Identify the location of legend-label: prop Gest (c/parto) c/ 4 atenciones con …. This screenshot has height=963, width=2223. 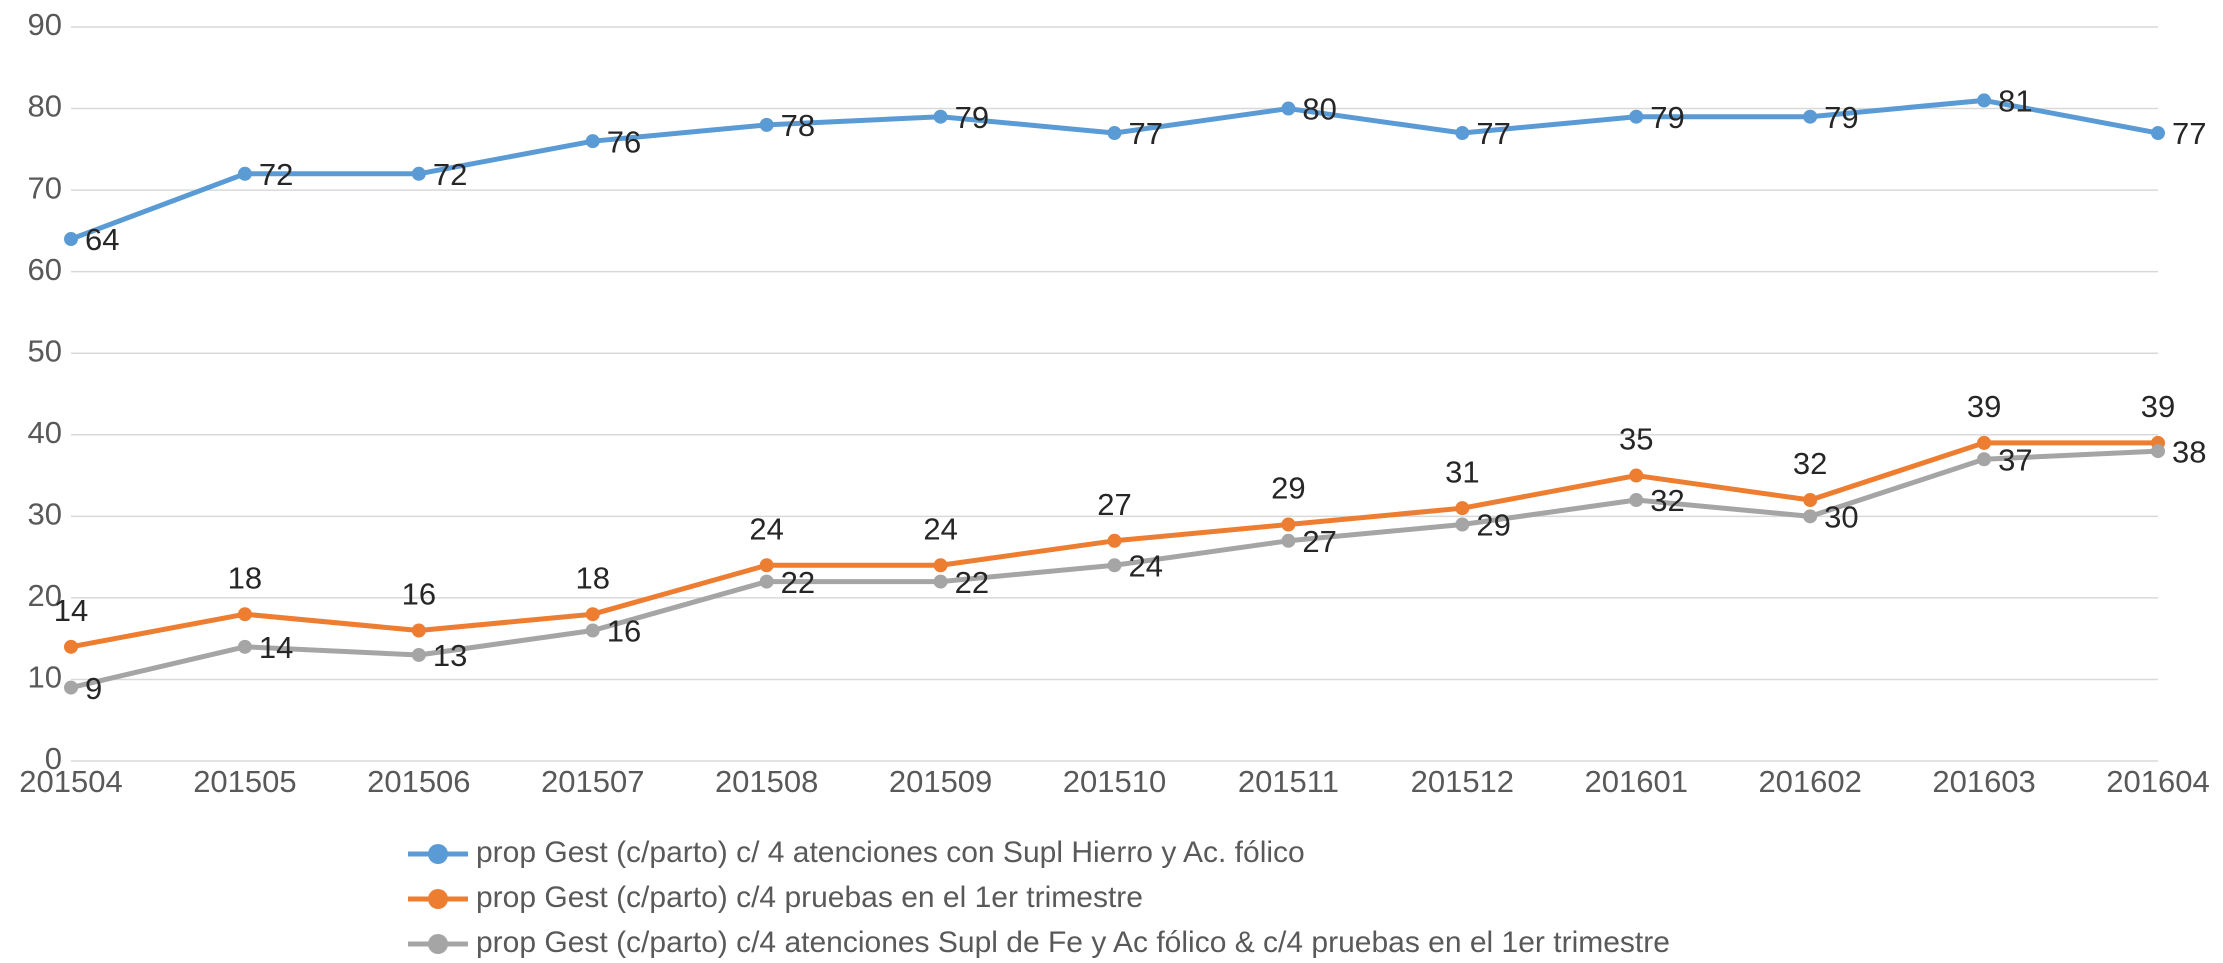
(890, 852).